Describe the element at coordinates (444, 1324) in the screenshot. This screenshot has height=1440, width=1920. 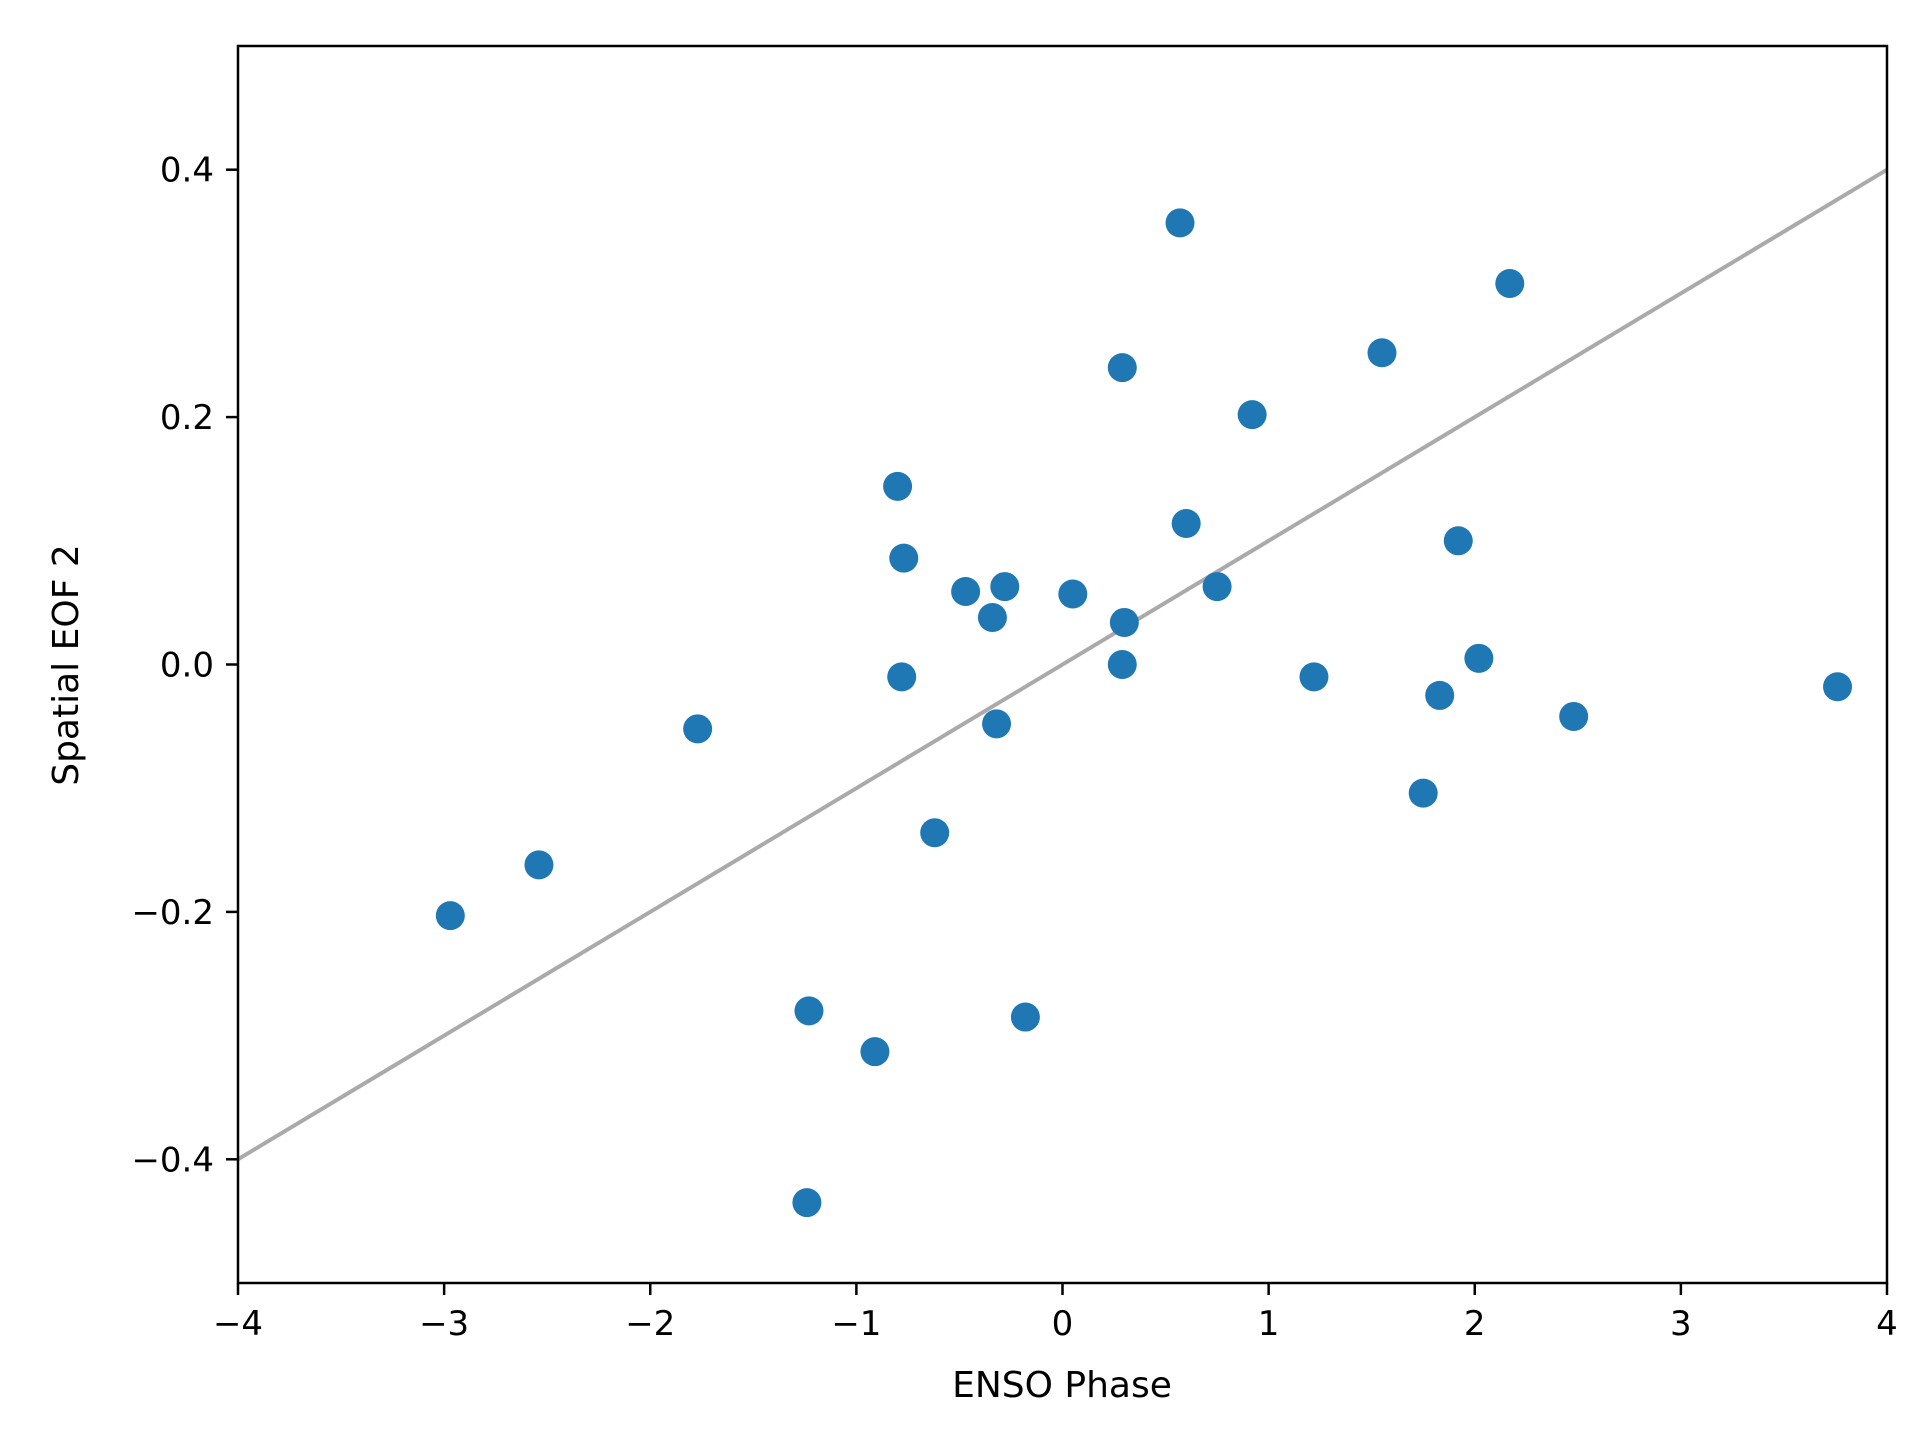
I see `x-tick-label: −3` at that location.